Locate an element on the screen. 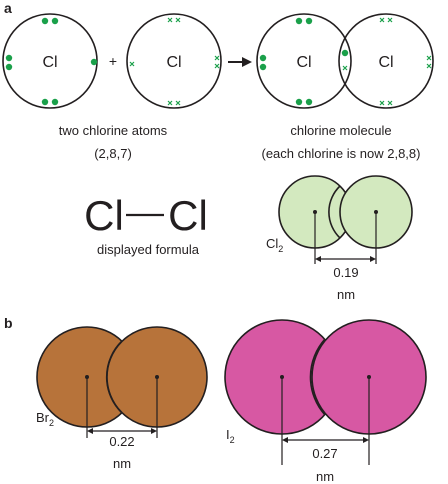 The image size is (448, 484). plus-sign: + is located at coordinates (113, 61).